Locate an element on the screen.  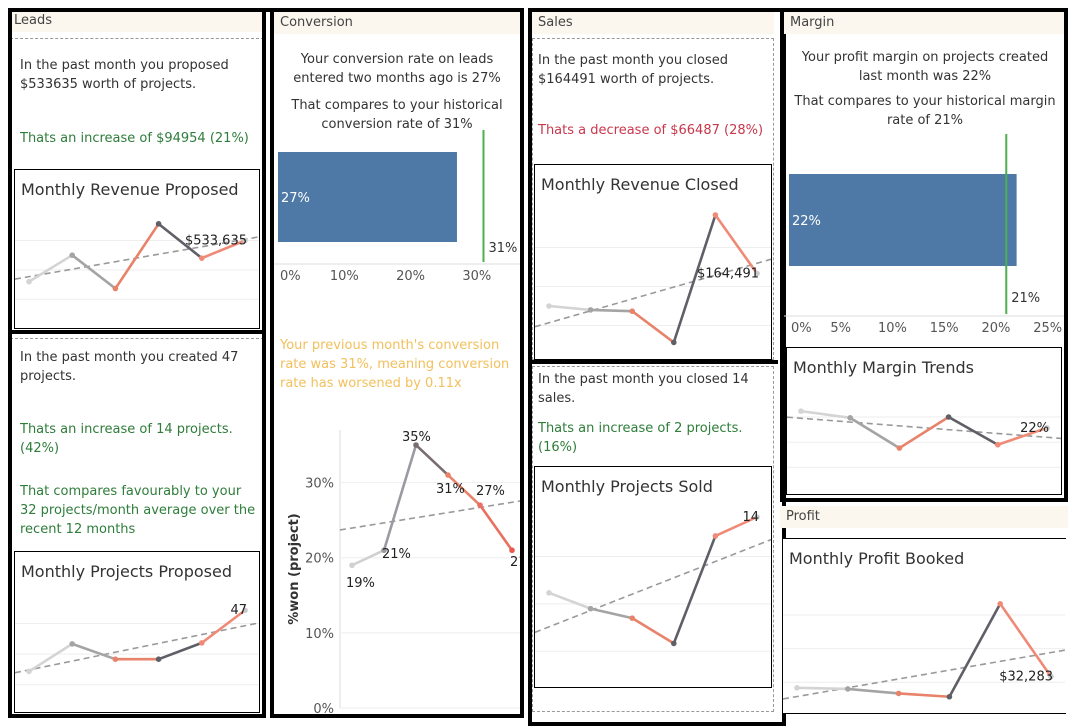
data-label: 31% is located at coordinates (450, 489).